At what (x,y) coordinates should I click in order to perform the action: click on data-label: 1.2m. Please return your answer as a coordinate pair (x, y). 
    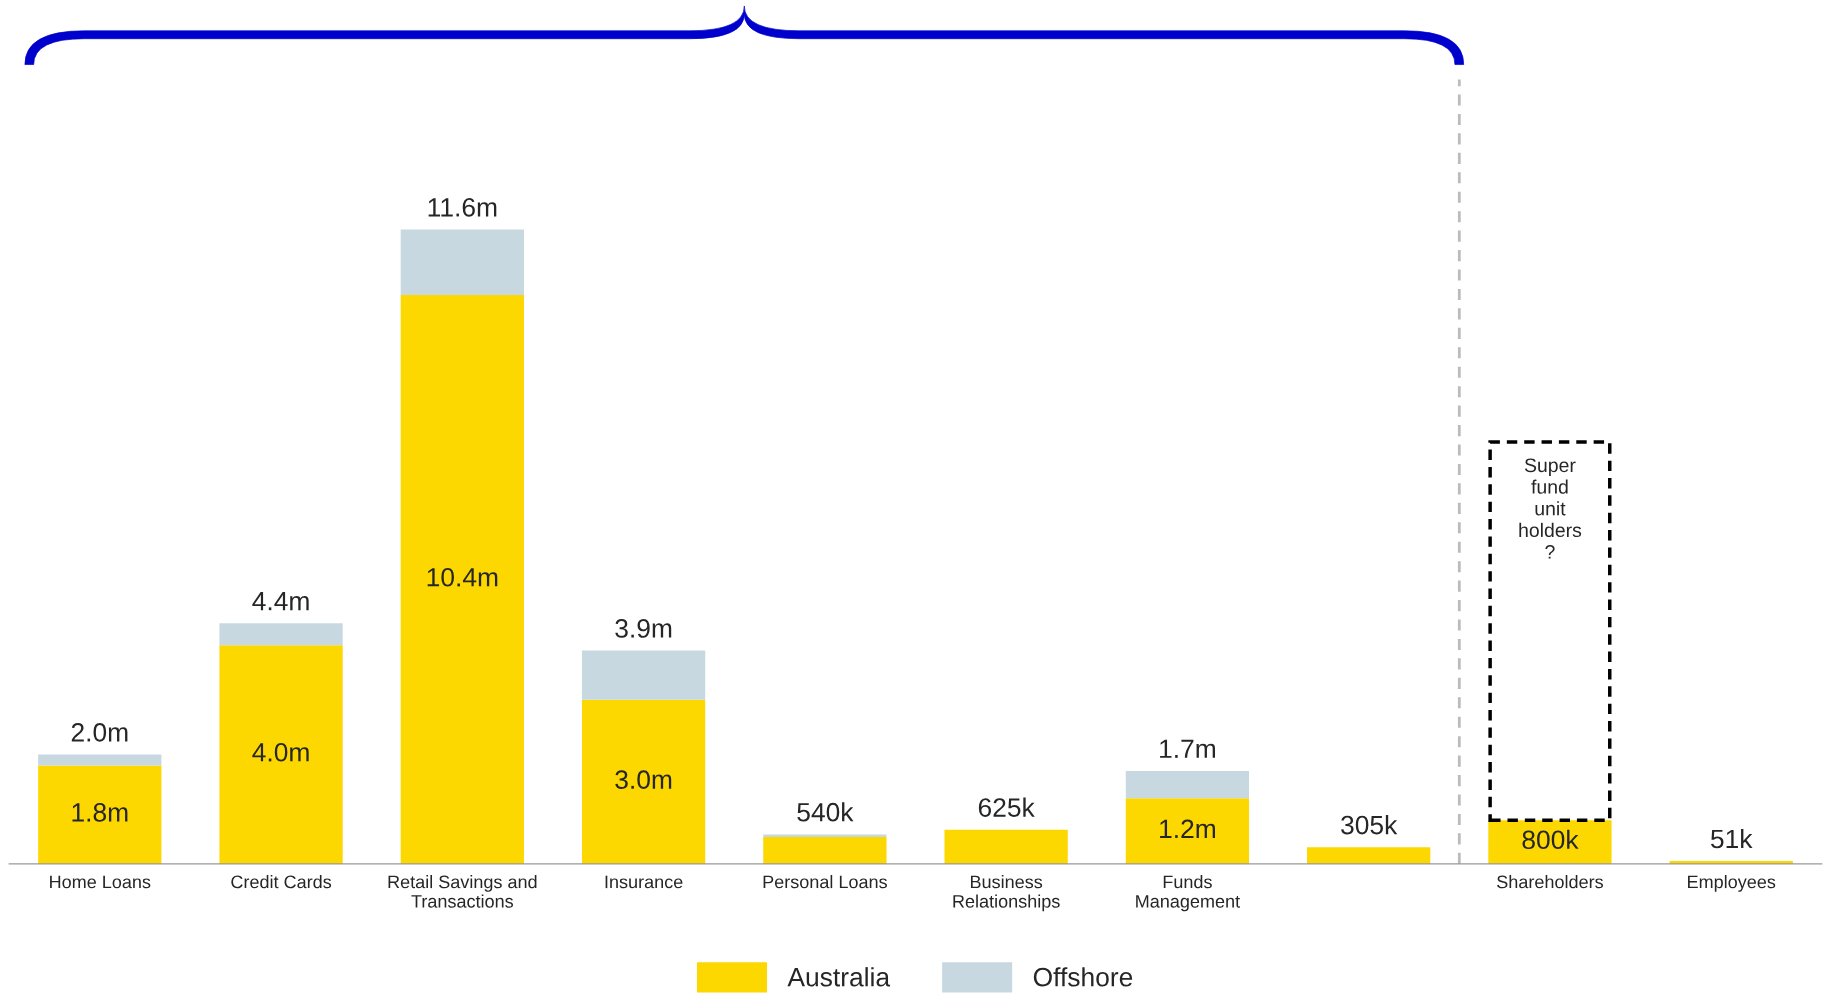
    Looking at the image, I should click on (1187, 828).